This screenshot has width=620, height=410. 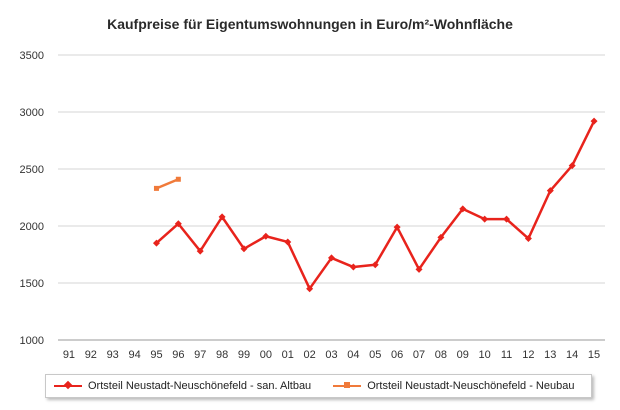 What do you see at coordinates (32, 341) in the screenshot?
I see `y-tick-label: 1000` at bounding box center [32, 341].